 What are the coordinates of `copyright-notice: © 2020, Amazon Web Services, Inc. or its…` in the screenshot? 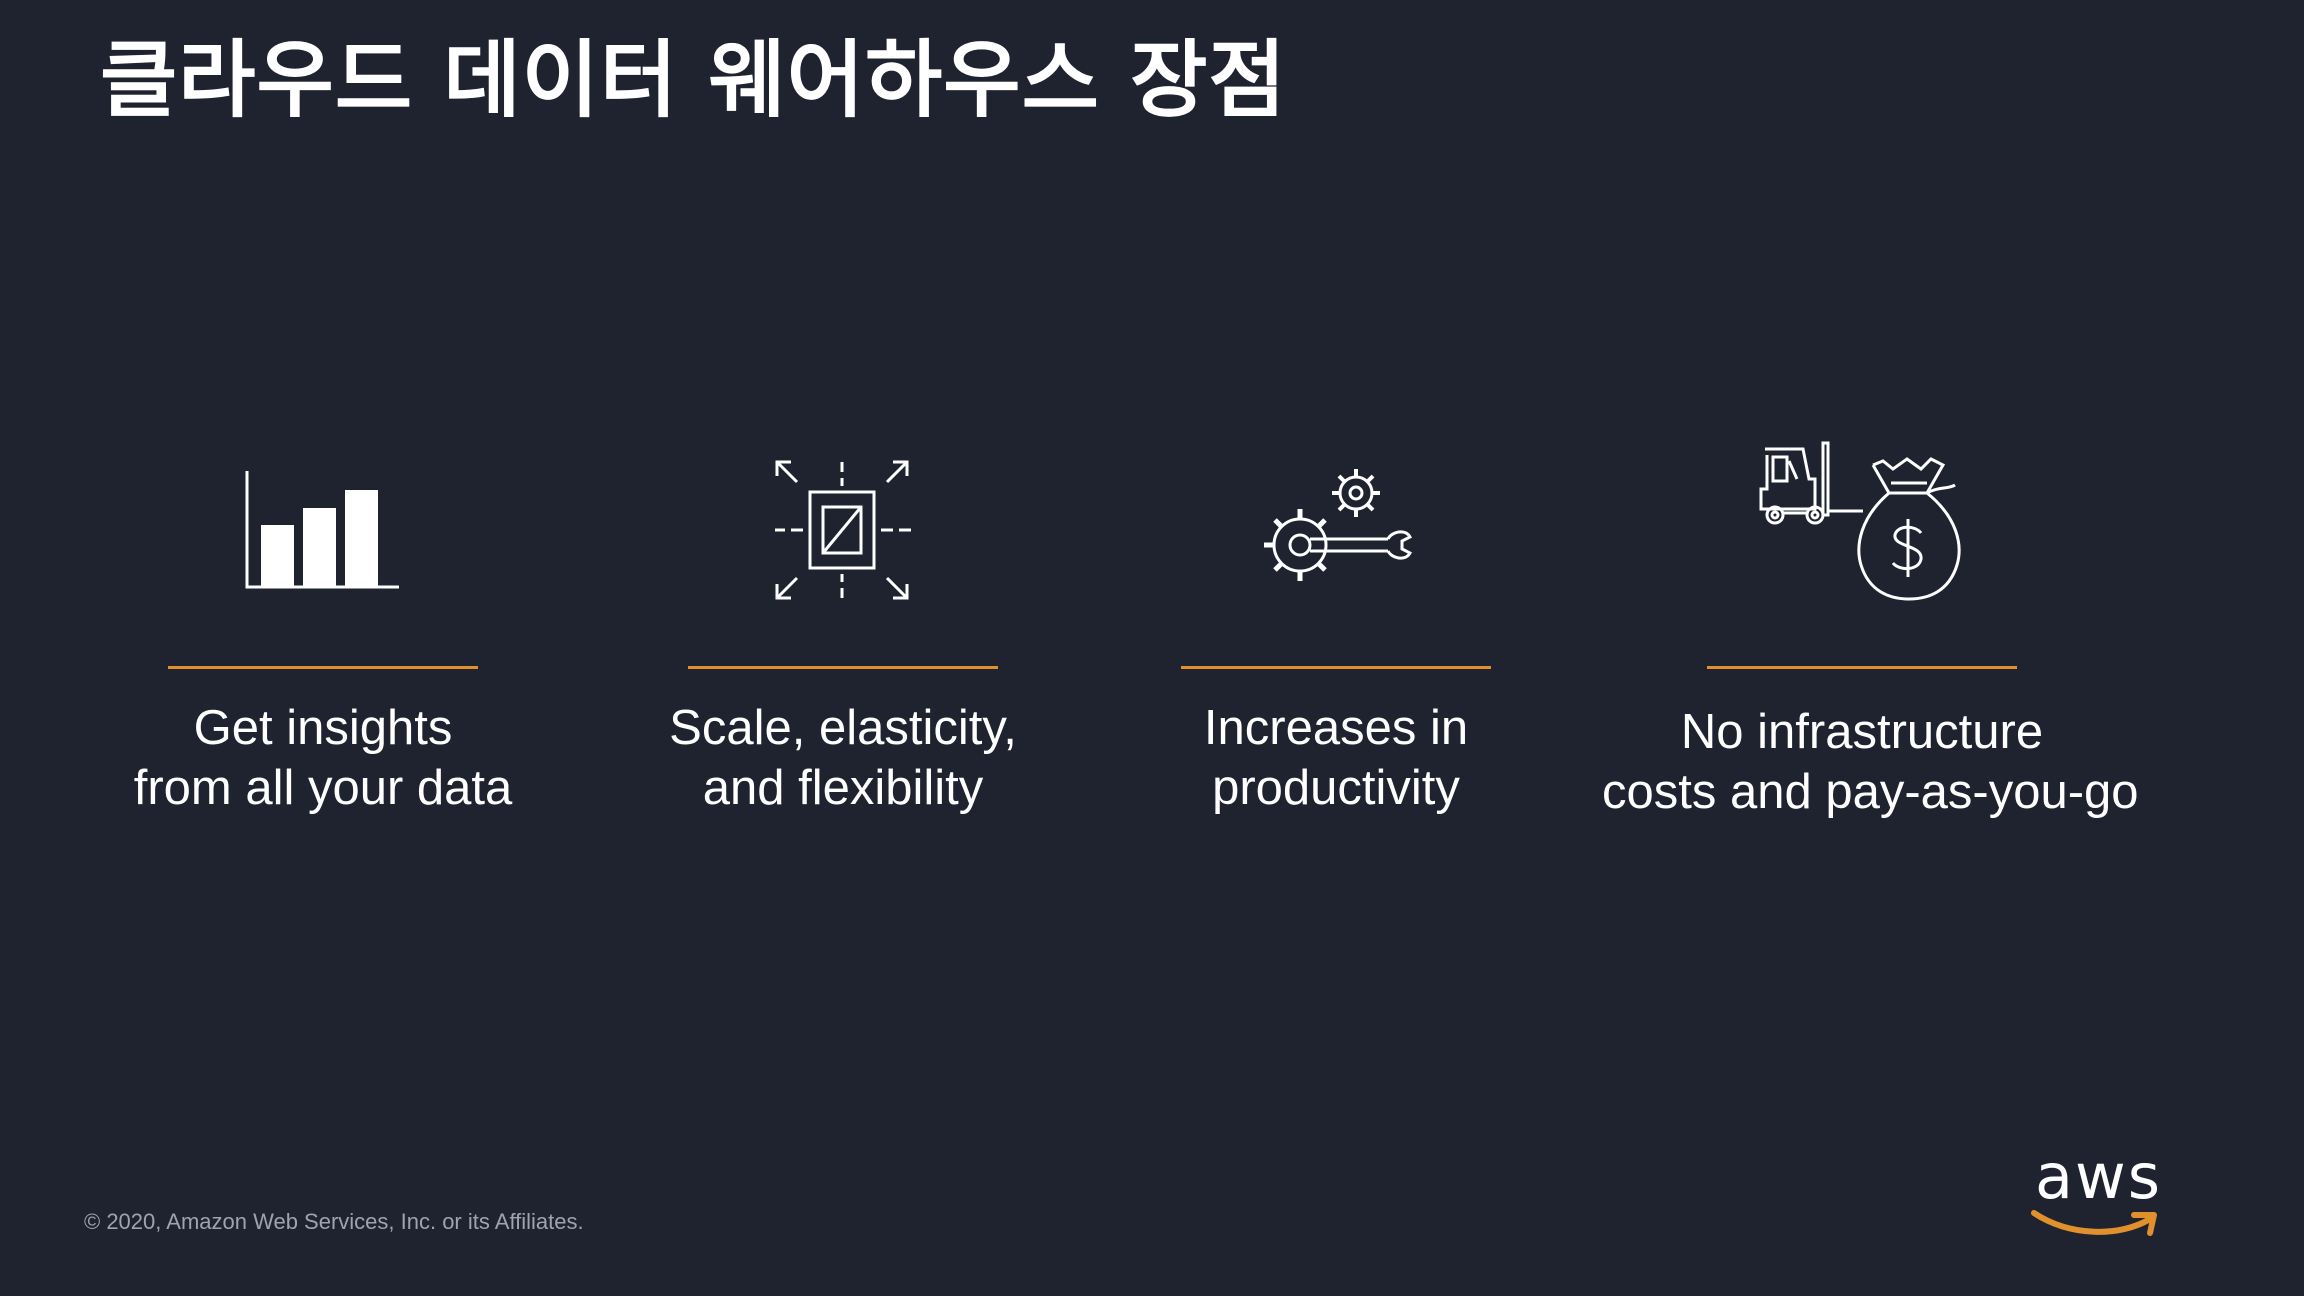 It's located at (334, 1222).